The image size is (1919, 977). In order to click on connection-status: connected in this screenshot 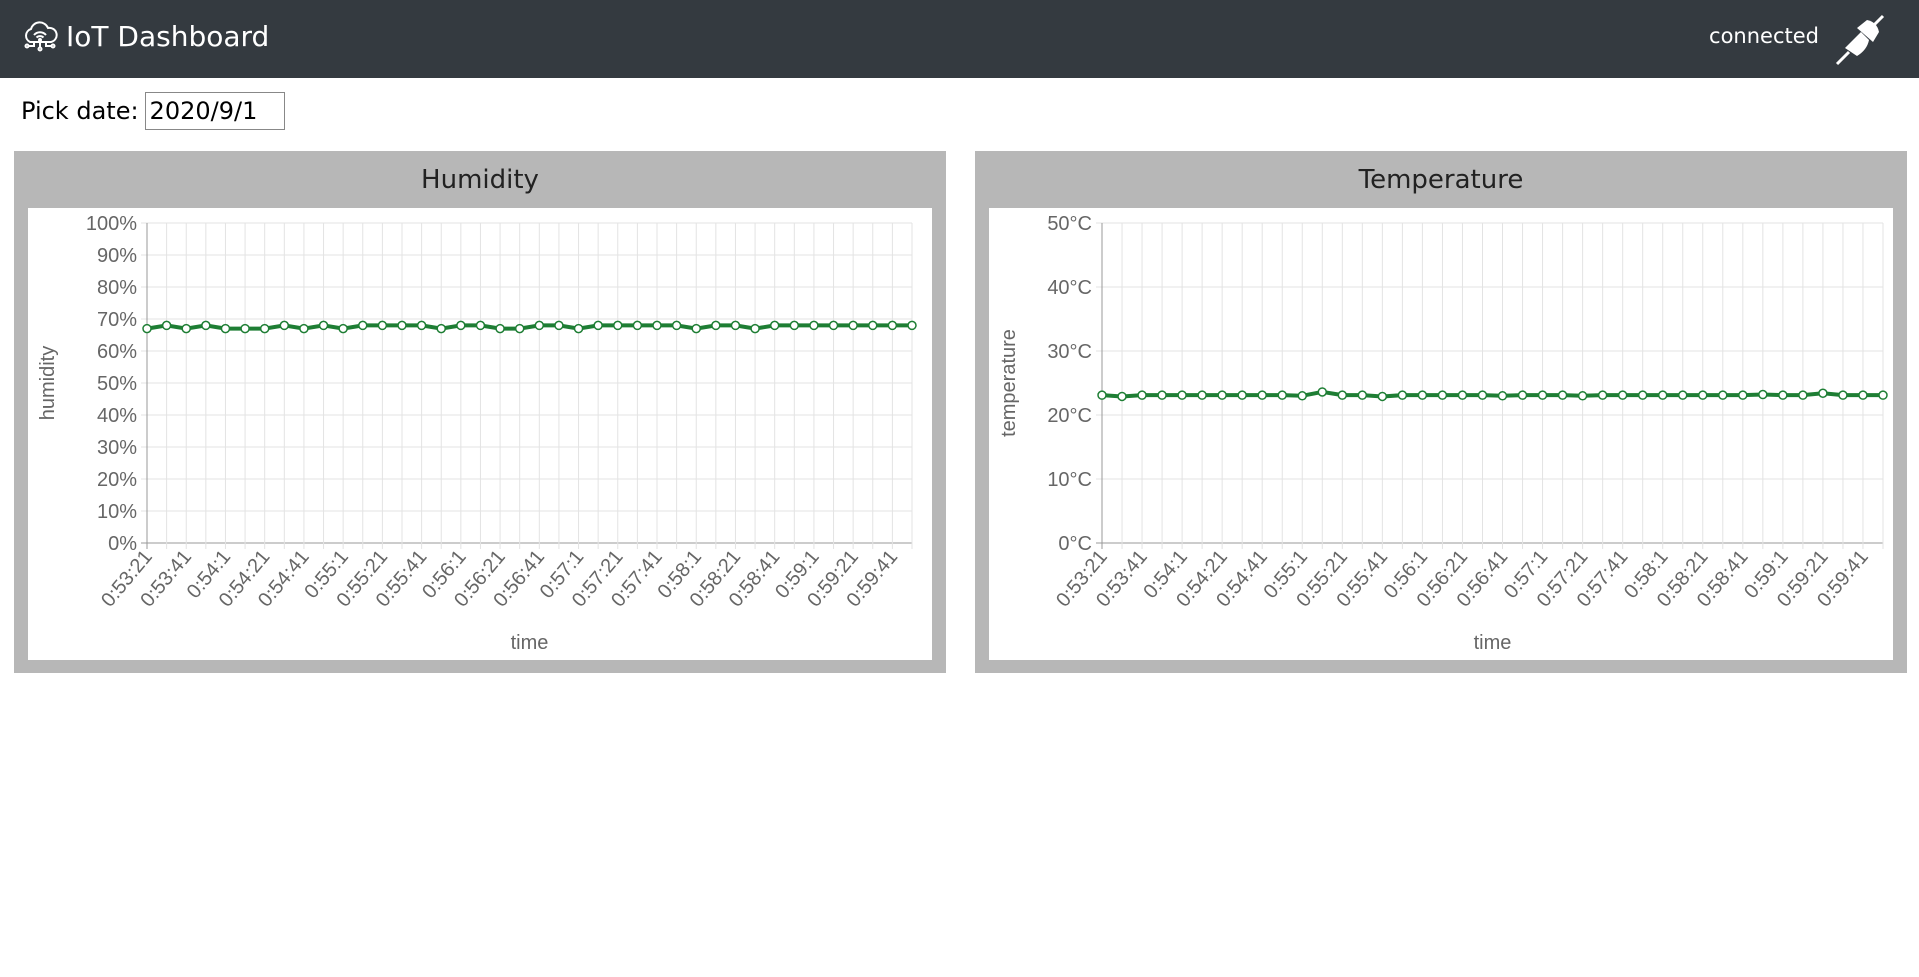, I will do `click(1764, 36)`.